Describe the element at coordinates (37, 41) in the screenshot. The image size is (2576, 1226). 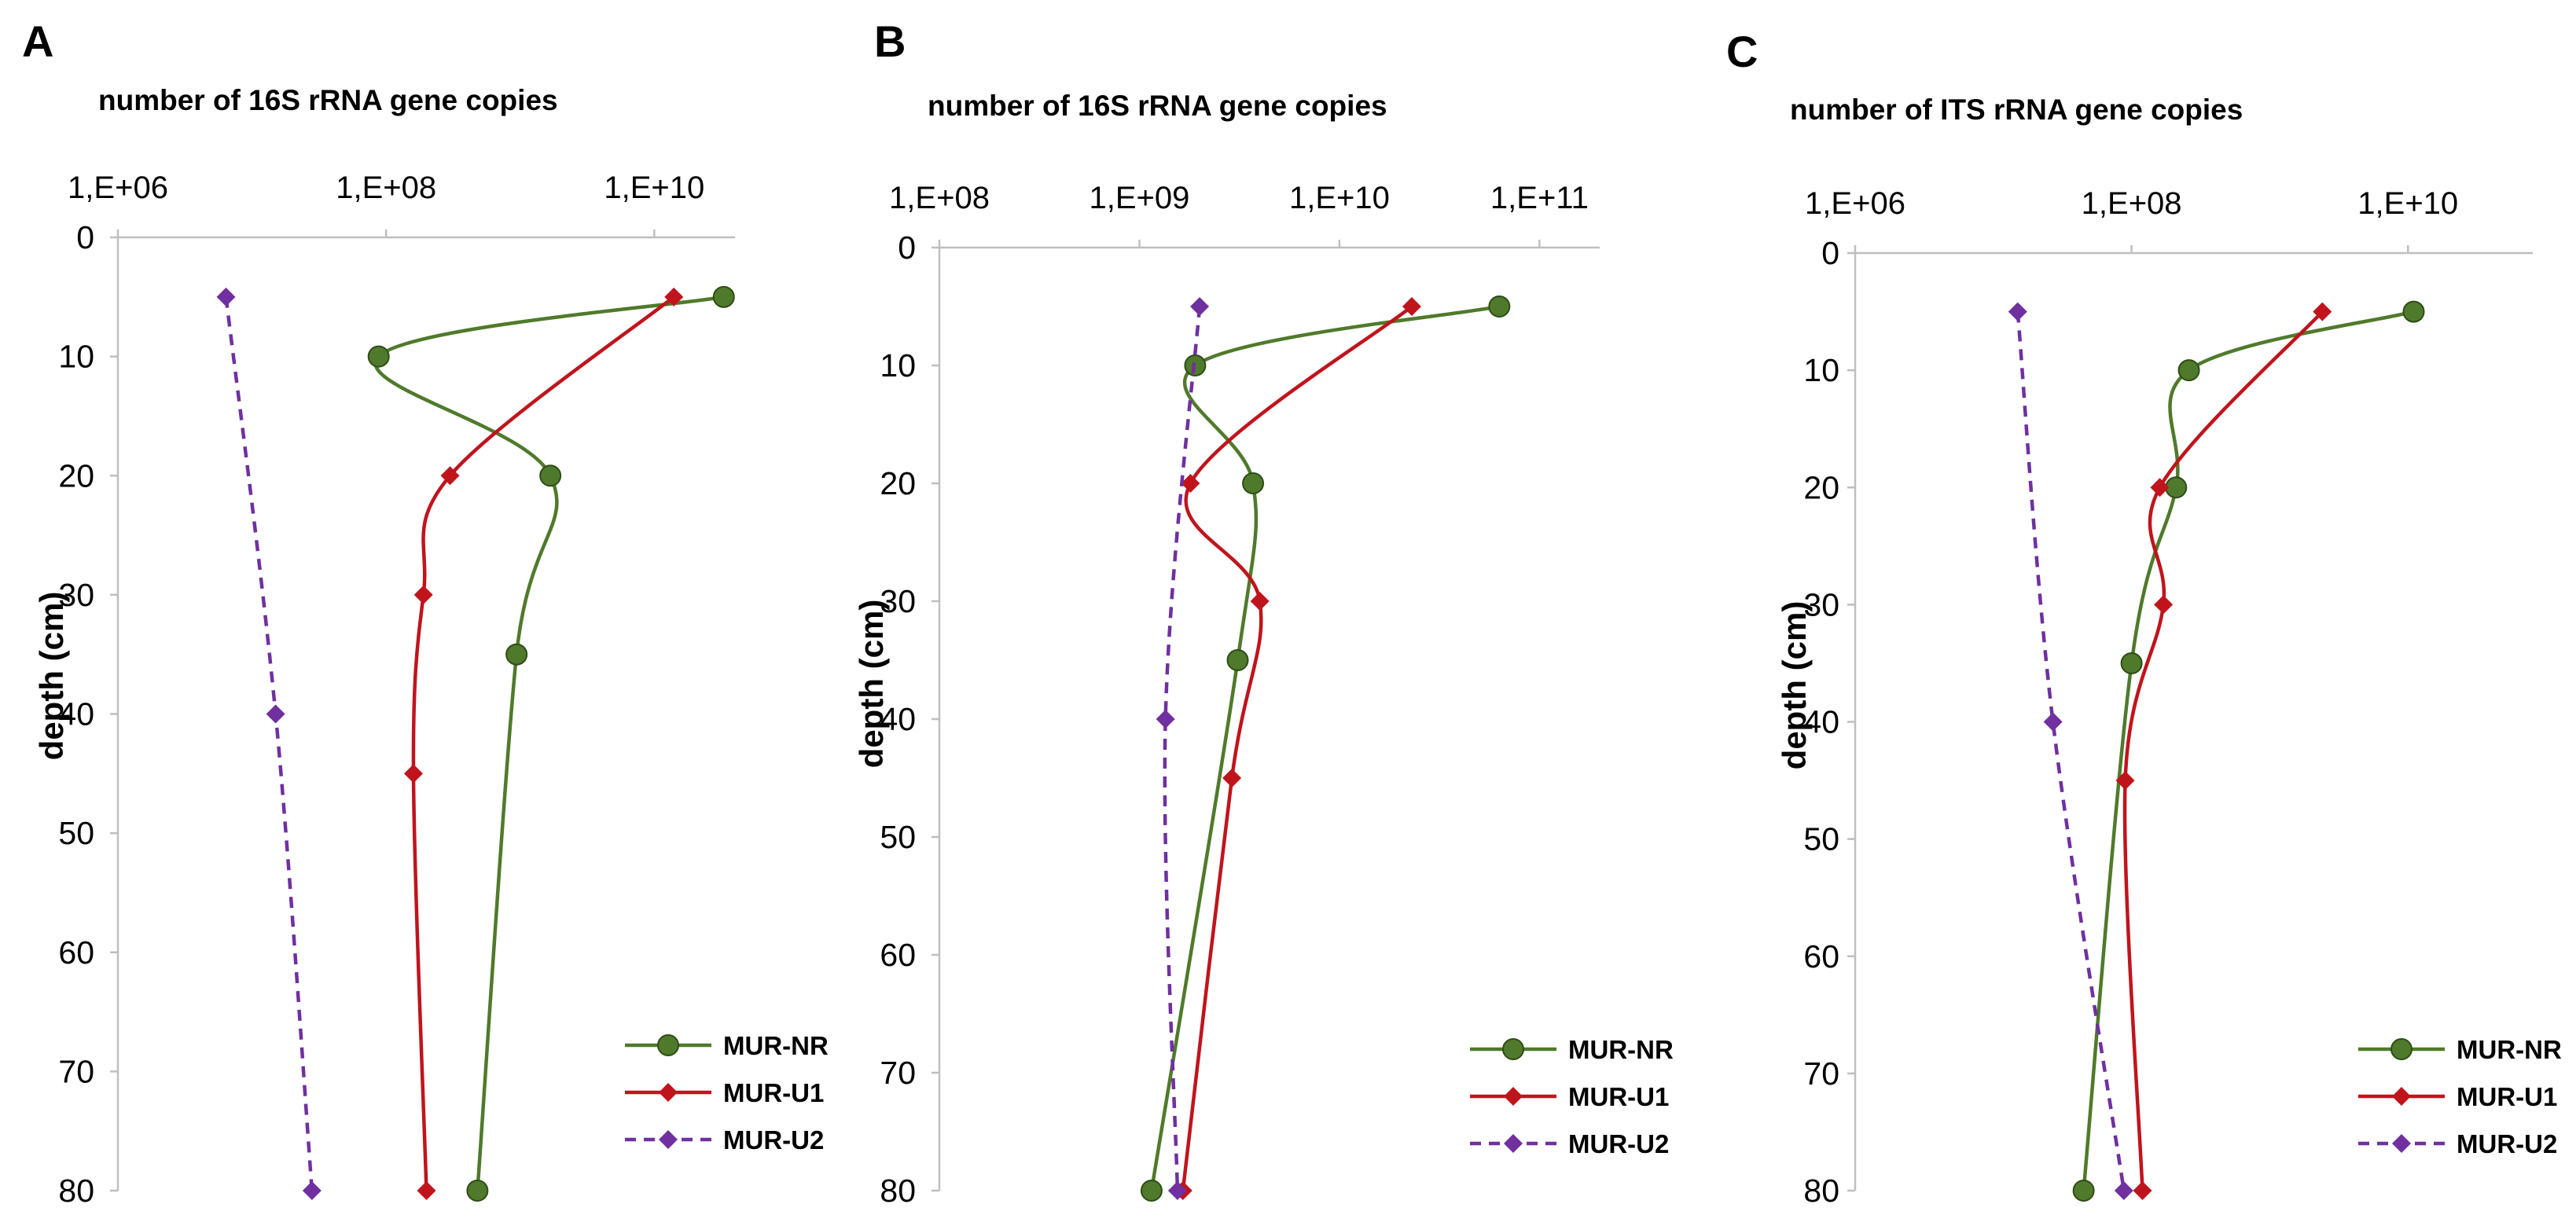
I see `panel-letter: A` at that location.